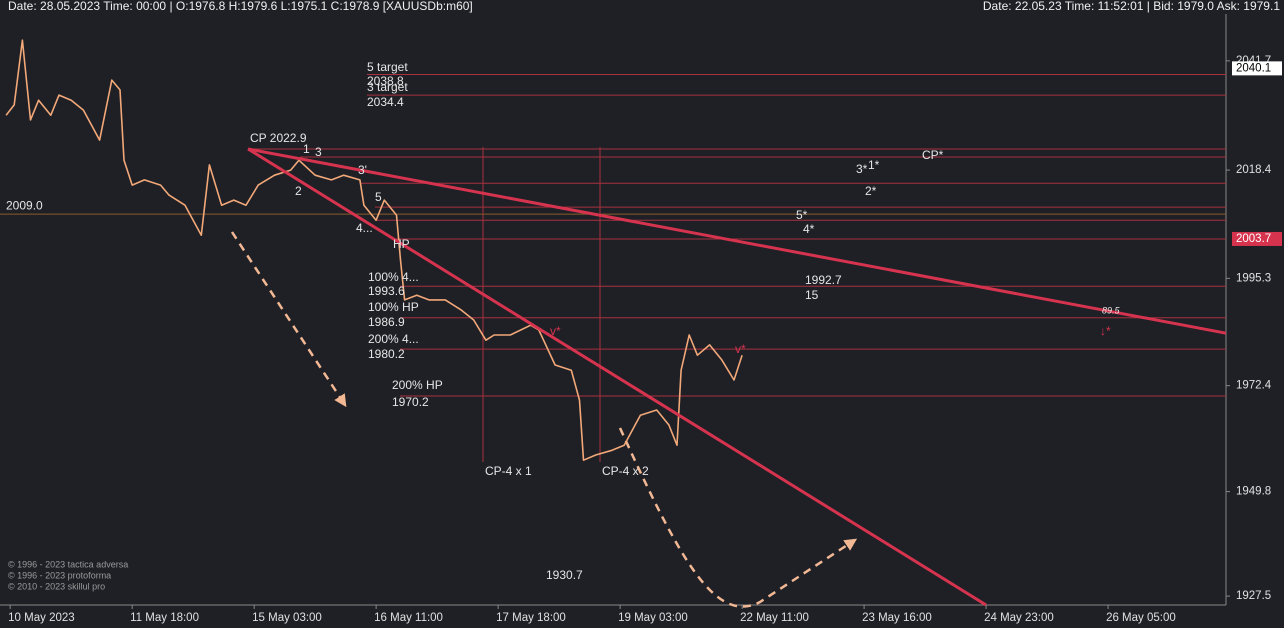  I want to click on x-tick-label: 16 May 11:00, so click(408, 618).